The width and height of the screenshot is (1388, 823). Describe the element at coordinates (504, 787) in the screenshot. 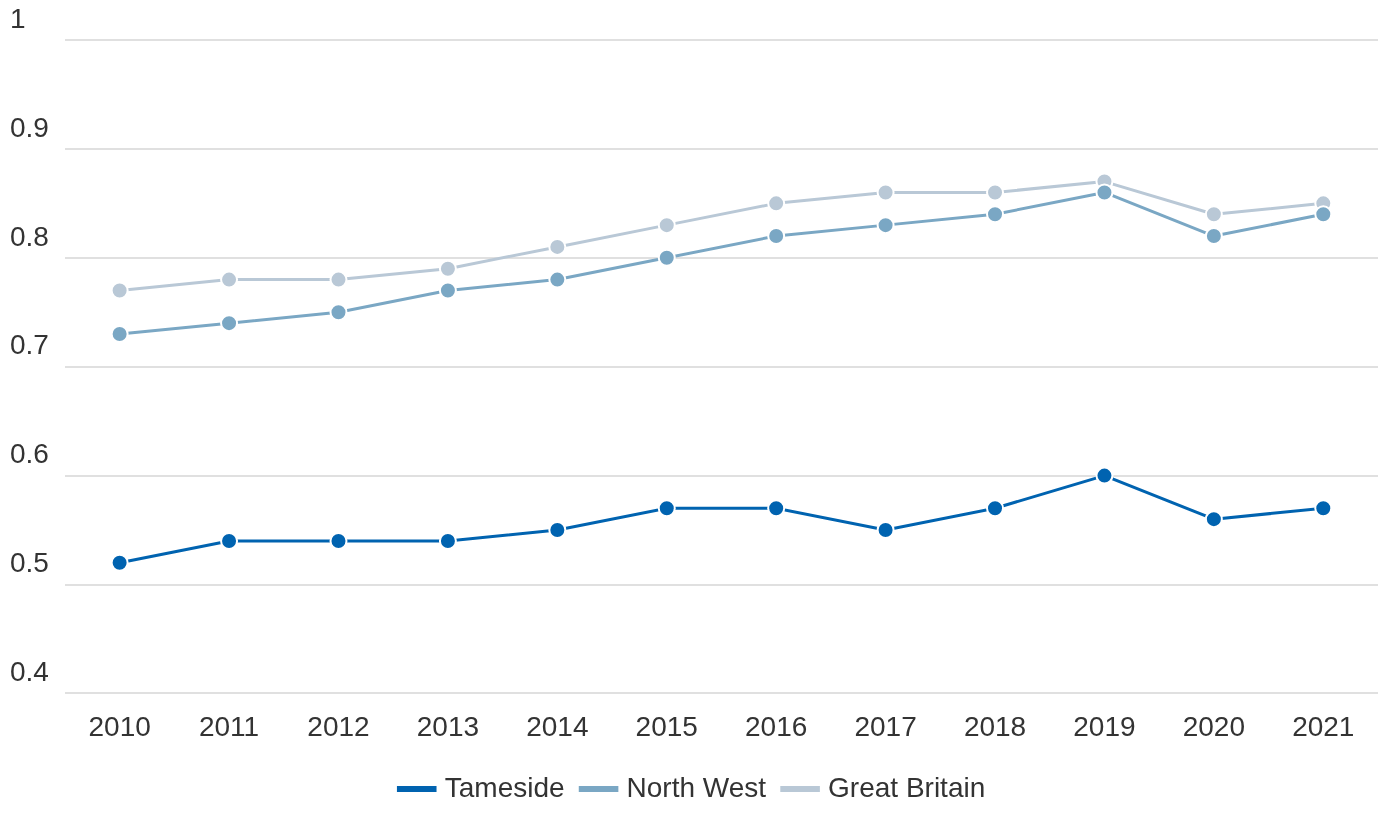

I see `legend-label: Tameside` at that location.